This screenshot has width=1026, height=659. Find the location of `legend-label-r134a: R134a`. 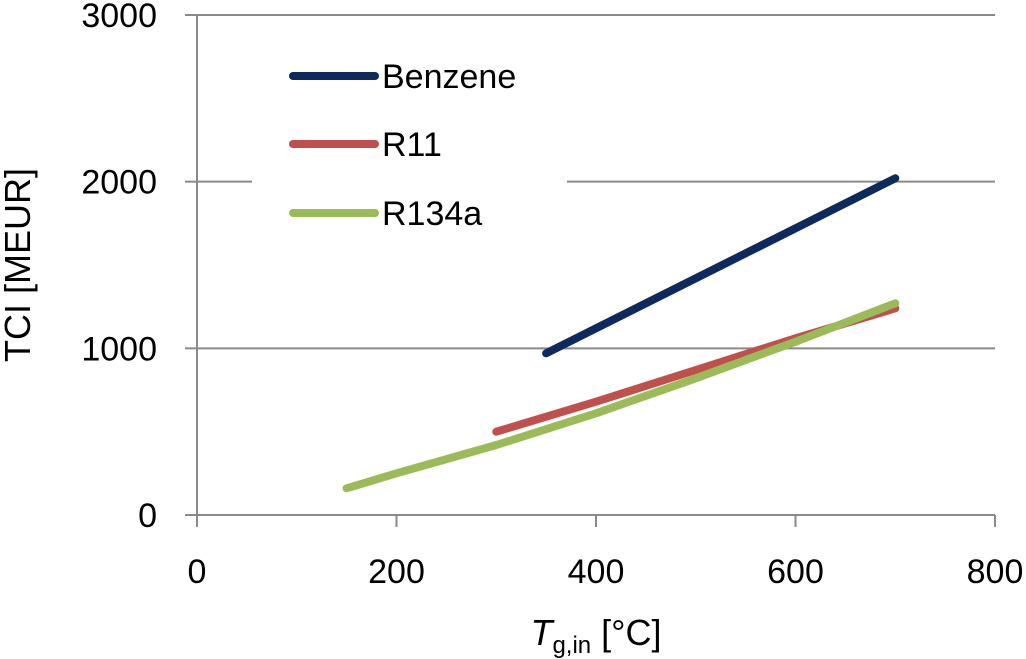

legend-label-r134a: R134a is located at coordinates (432, 214).